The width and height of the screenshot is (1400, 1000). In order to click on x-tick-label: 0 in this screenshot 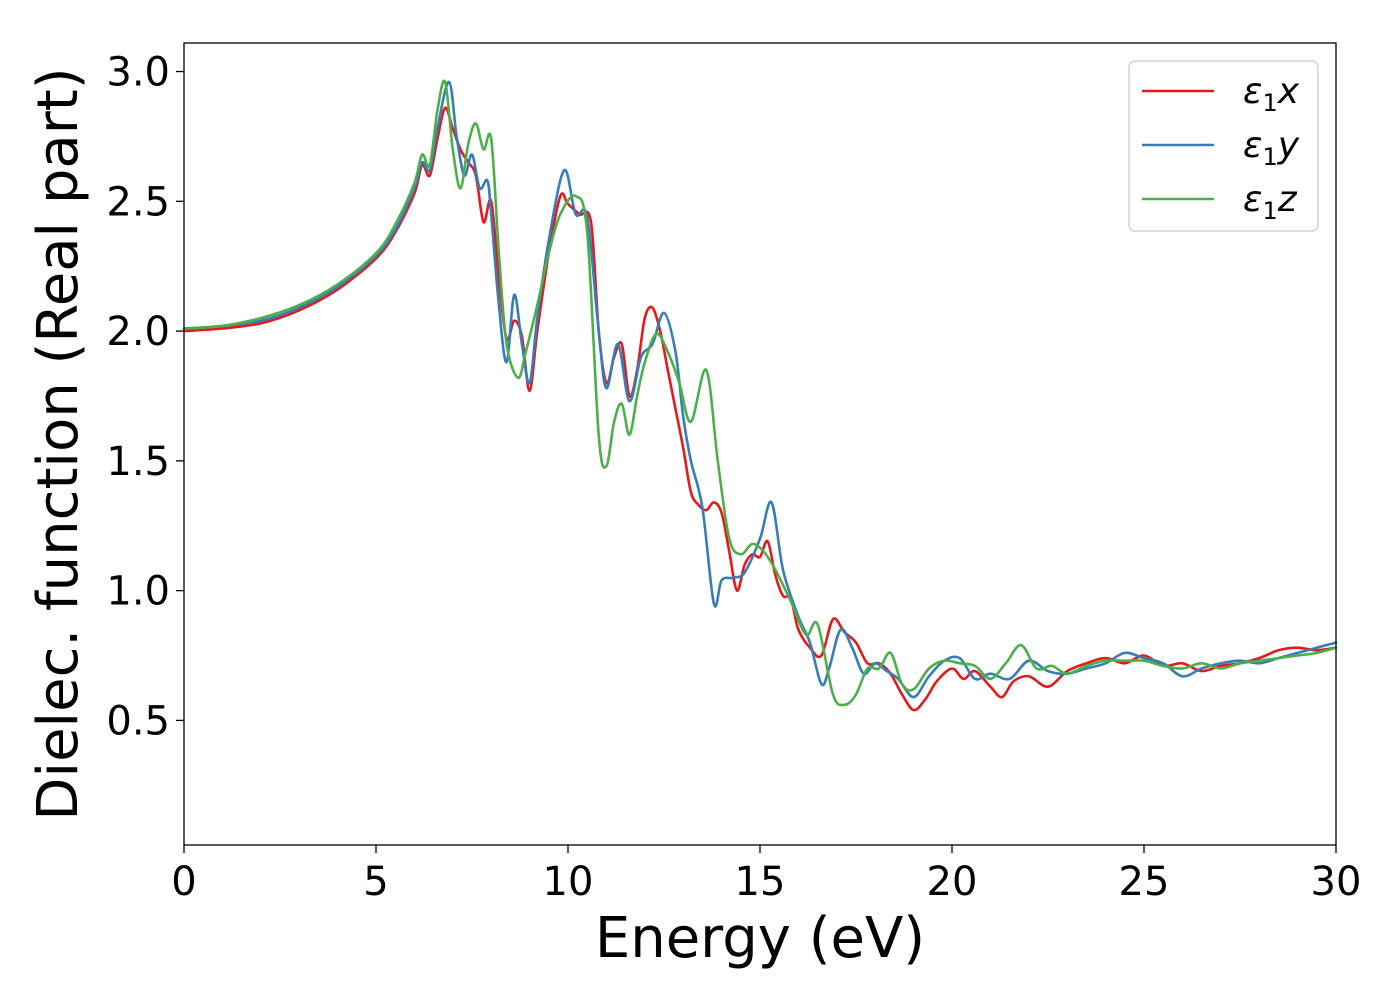, I will do `click(183, 882)`.